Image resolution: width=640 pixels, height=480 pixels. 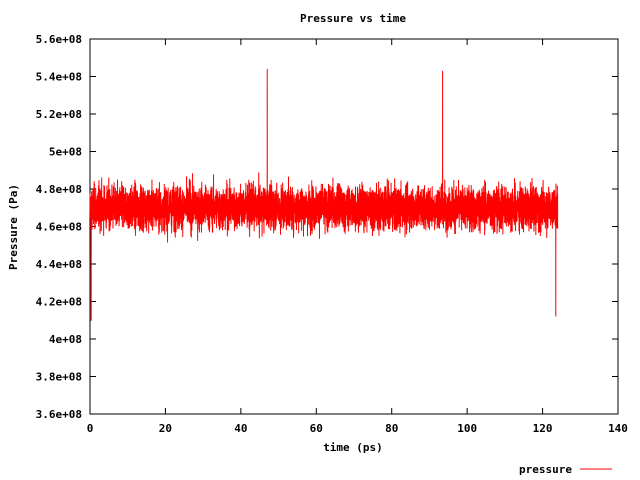 I want to click on x-tick-label: 0, so click(x=90, y=428).